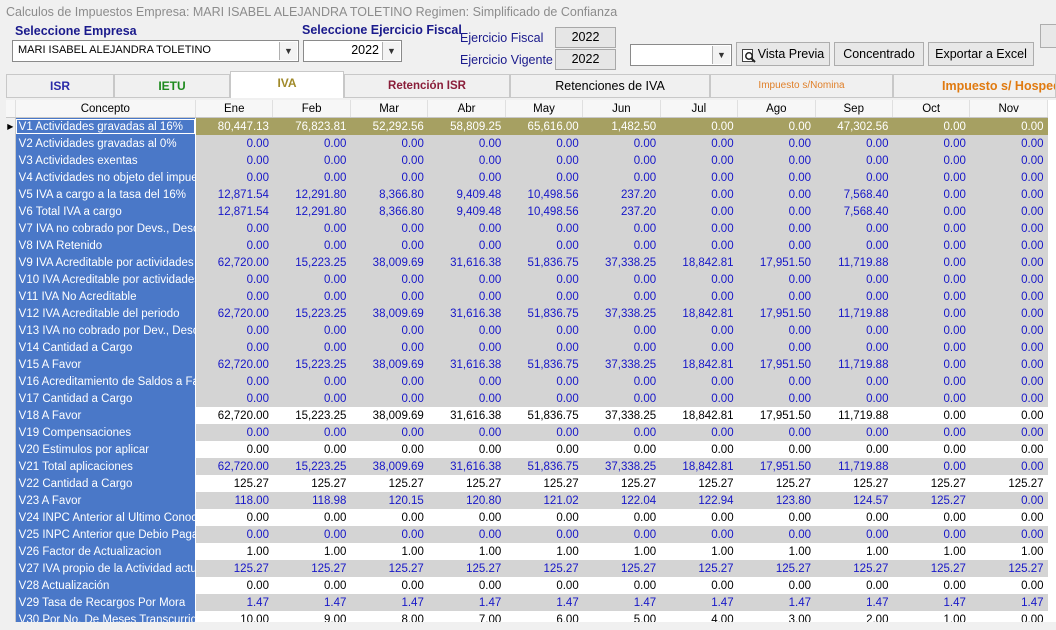 Image resolution: width=1056 pixels, height=630 pixels. What do you see at coordinates (106, 568) in the screenshot?
I see `concept-cell: V27 IVA propio de la Actividad actual` at bounding box center [106, 568].